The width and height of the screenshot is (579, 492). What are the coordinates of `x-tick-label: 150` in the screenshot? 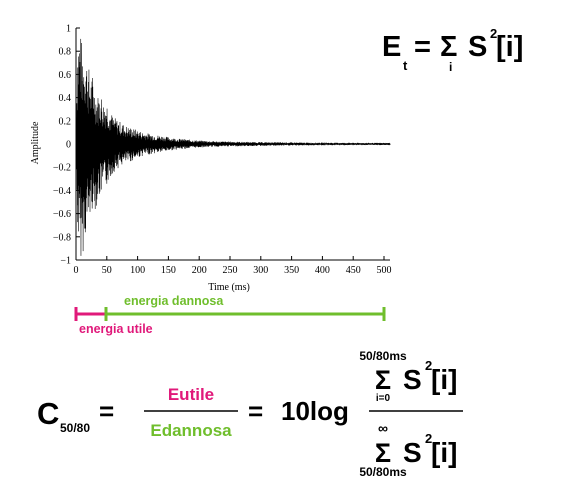 It's located at (168, 270).